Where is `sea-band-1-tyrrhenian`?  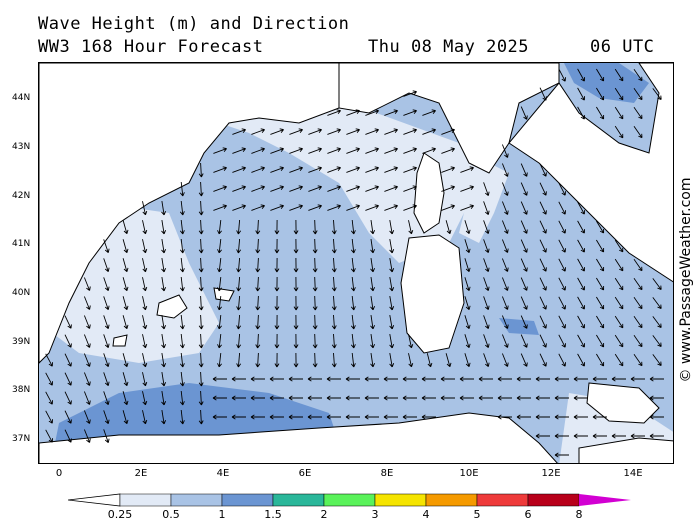
sea-band-1-tyrrhenian is located at coordinates (519, 326).